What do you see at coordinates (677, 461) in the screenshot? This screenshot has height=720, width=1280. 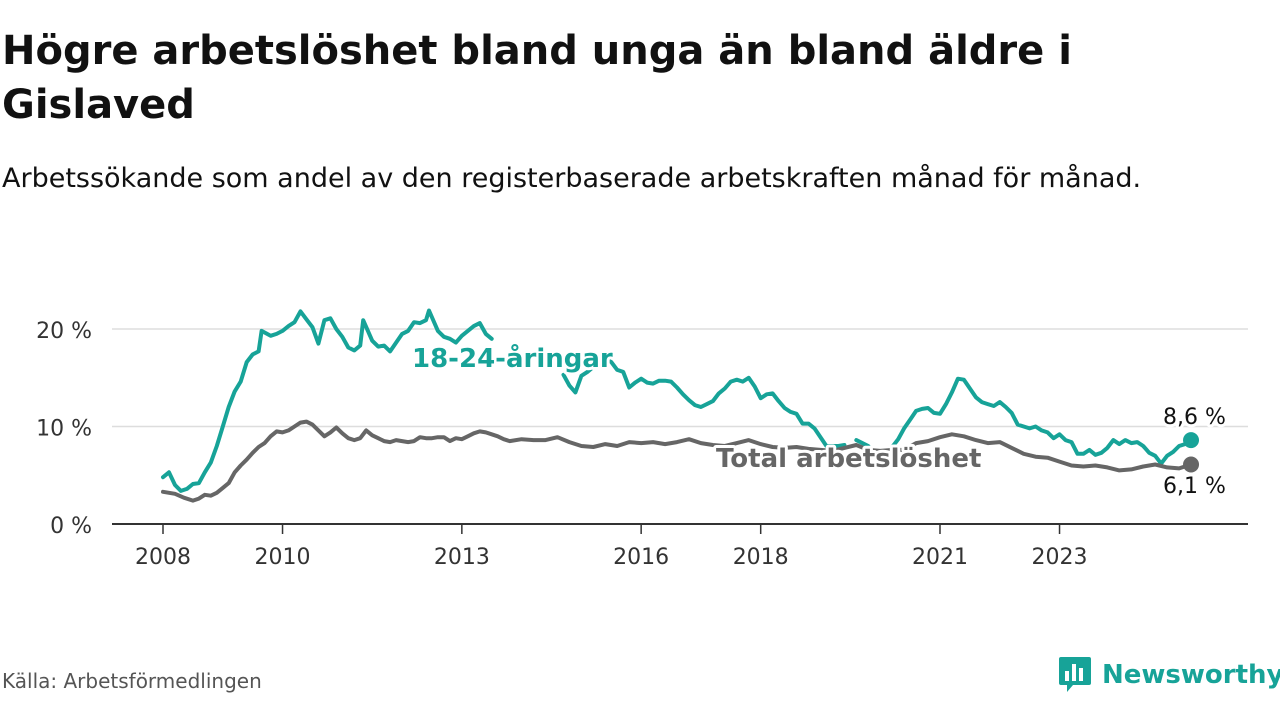 I see `series-line-total` at bounding box center [677, 461].